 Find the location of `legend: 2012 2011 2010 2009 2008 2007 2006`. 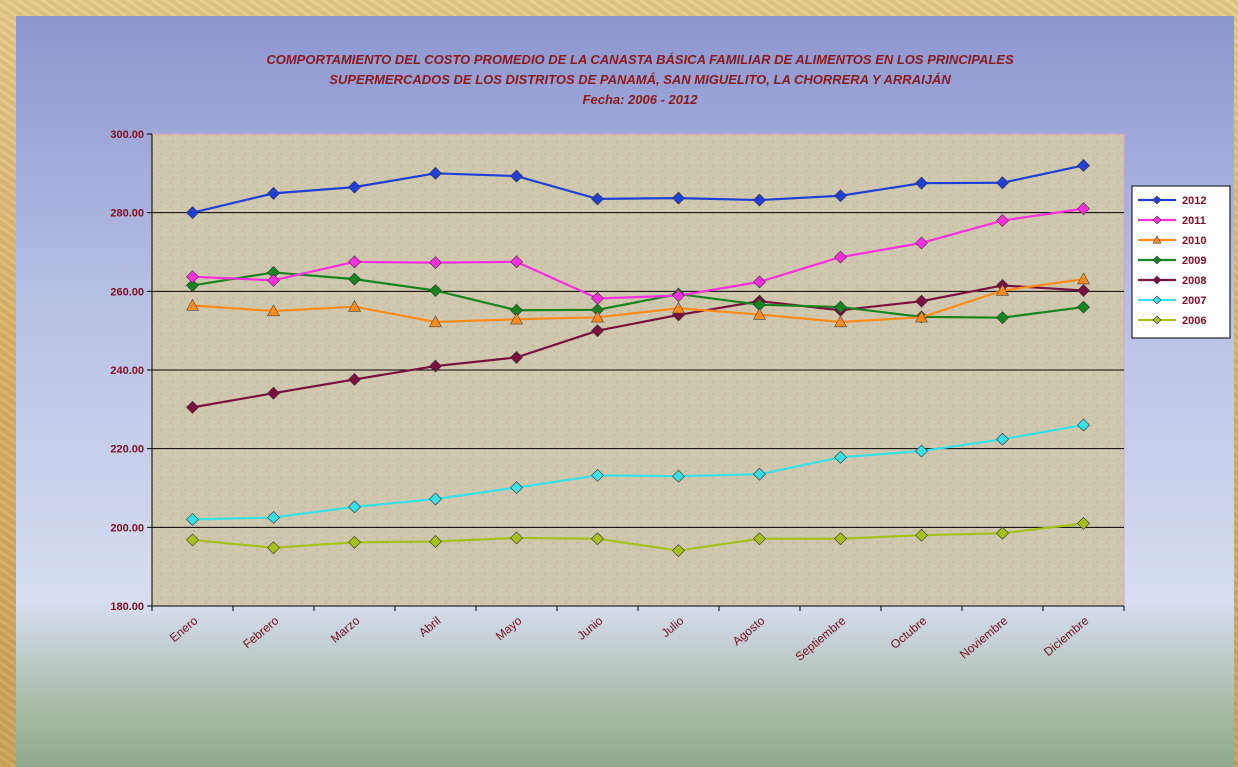

legend: 2012 2011 2010 2009 2008 2007 2006 is located at coordinates (1181, 262).